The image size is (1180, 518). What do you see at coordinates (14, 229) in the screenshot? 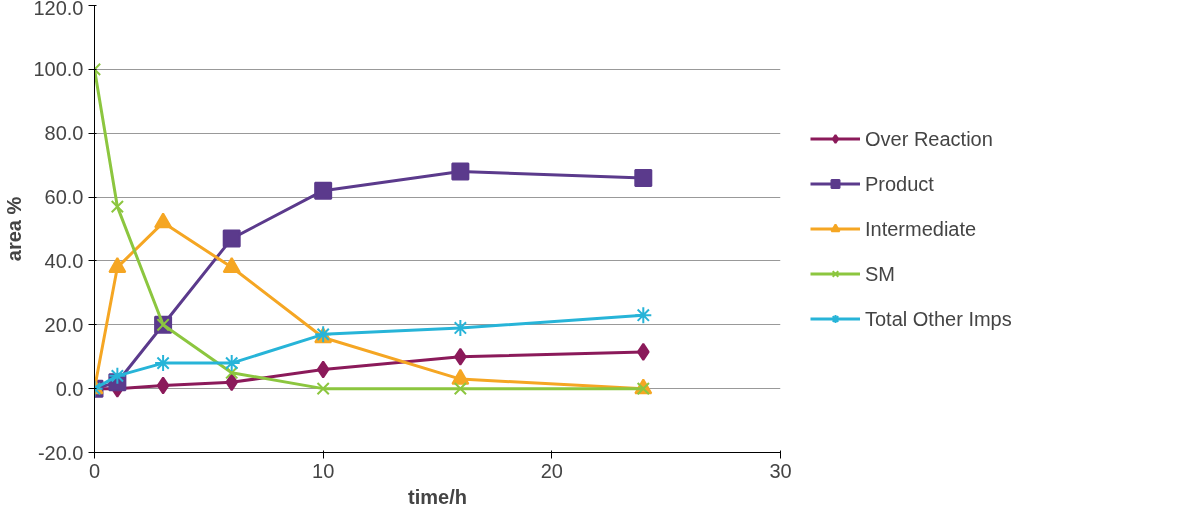
I see `y-axis-title: area %` at bounding box center [14, 229].